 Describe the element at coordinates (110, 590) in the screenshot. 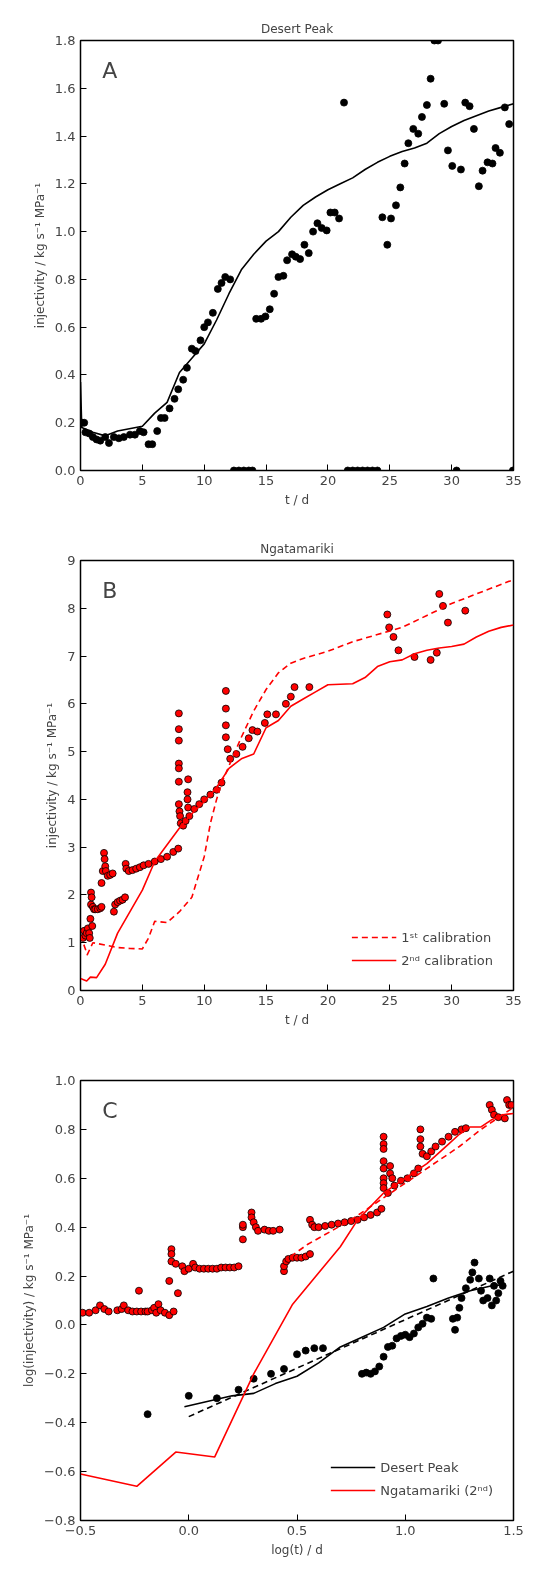

I see `annotation: B` at that location.